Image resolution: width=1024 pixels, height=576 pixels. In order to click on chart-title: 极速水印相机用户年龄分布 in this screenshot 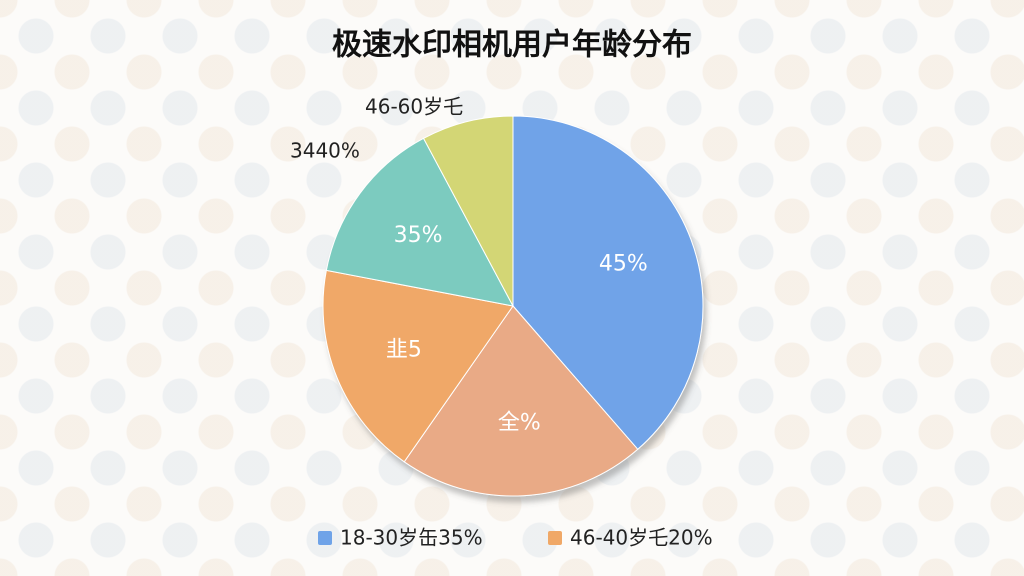, I will do `click(512, 45)`.